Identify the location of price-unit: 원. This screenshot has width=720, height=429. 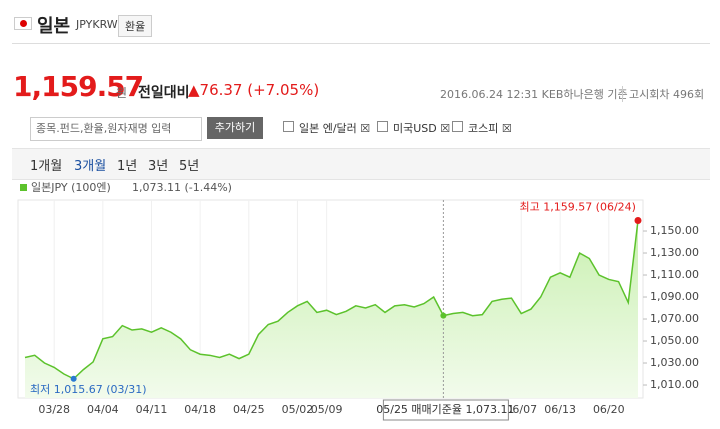
(122, 93).